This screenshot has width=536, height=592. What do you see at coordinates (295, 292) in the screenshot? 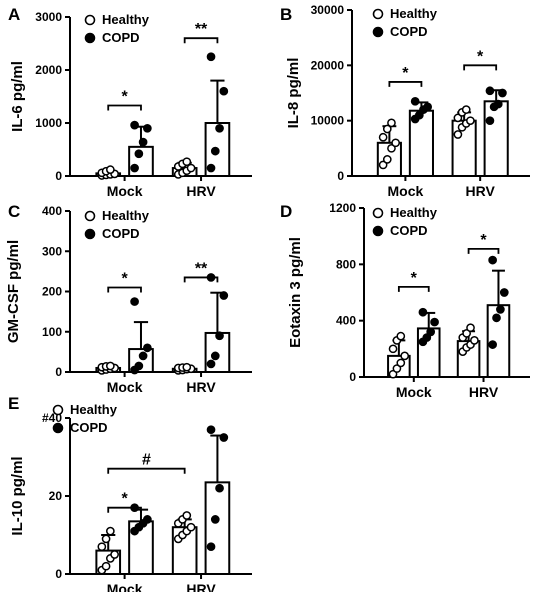
I see `y-axis-label: Eotaxin 3 pg/ml` at bounding box center [295, 292].